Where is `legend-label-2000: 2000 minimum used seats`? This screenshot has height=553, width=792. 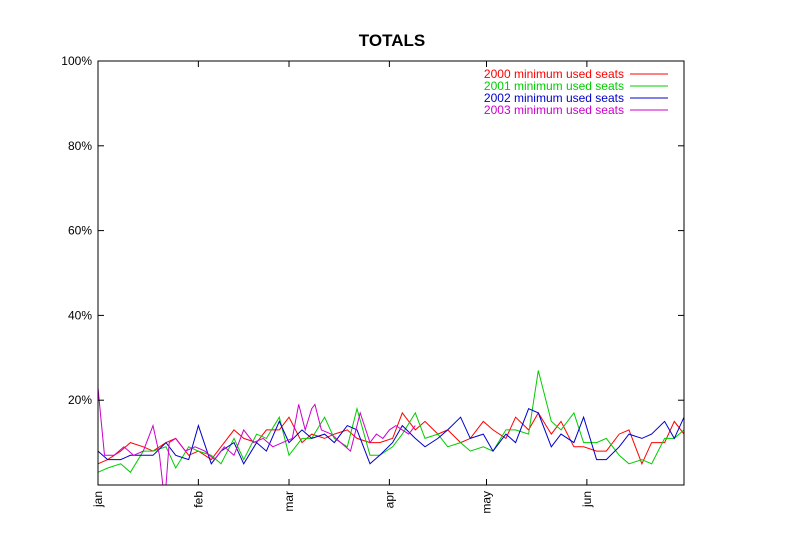
legend-label-2000: 2000 minimum used seats is located at coordinates (554, 74).